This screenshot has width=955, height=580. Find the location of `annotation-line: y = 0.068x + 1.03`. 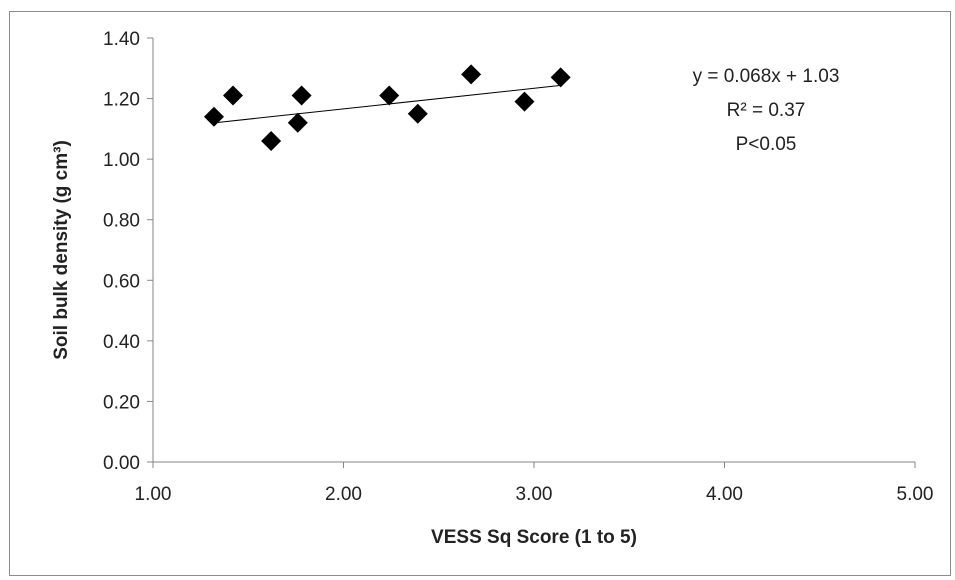

annotation-line: y = 0.068x + 1.03 is located at coordinates (766, 76).